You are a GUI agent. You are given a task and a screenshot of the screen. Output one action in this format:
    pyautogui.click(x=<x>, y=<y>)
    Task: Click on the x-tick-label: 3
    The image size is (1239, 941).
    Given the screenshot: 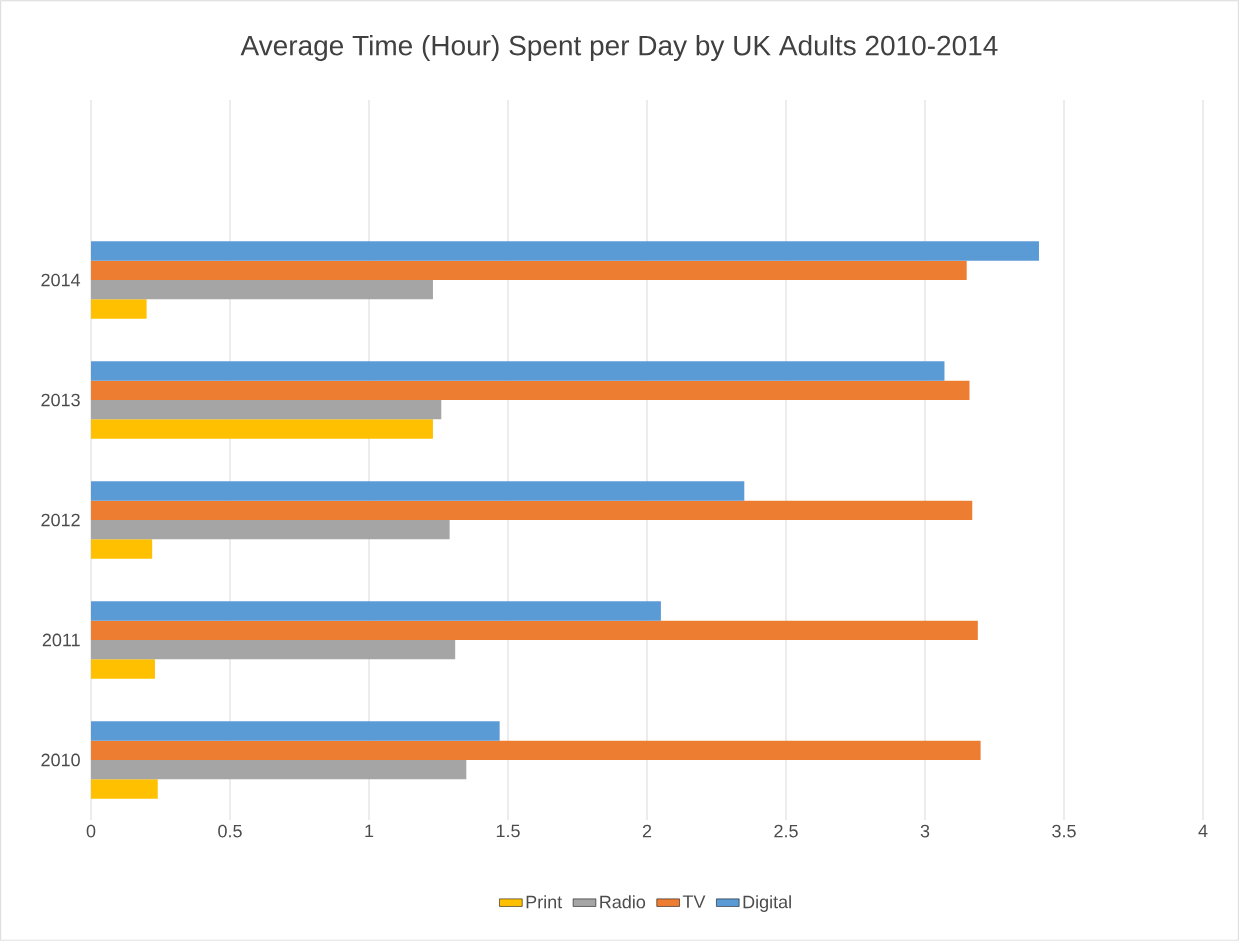 What is the action you would take?
    pyautogui.click(x=925, y=831)
    